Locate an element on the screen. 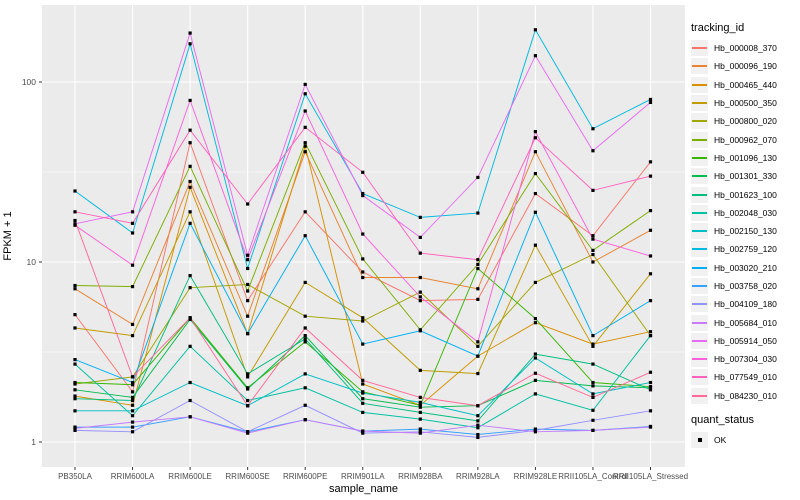 This screenshot has width=800, height=500. x-tick-label: RRIM600LA is located at coordinates (133, 476).